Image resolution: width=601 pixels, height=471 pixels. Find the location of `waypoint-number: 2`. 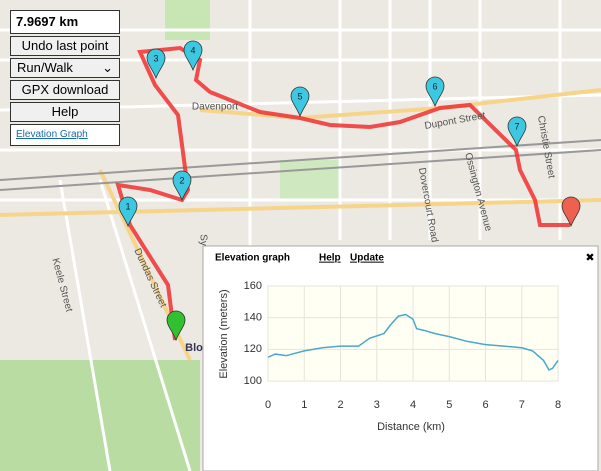

waypoint-number: 2 is located at coordinates (181, 180).